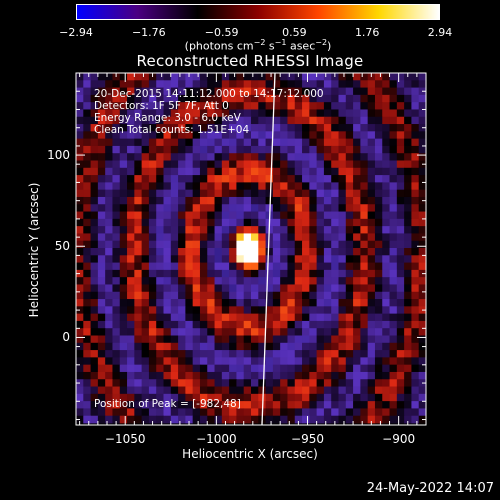  I want to click on footer-date: 24-May-2022 14:07, so click(430, 488).